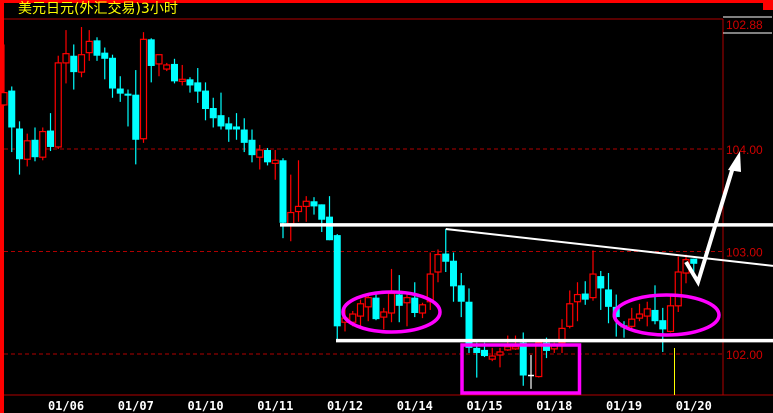 The image size is (773, 413). Describe the element at coordinates (521, 369) in the screenshot. I see `highlight-box` at that location.